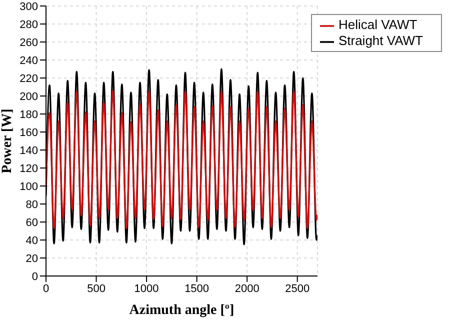  Describe the element at coordinates (32, 222) in the screenshot. I see `y-tick-label: 60` at that location.